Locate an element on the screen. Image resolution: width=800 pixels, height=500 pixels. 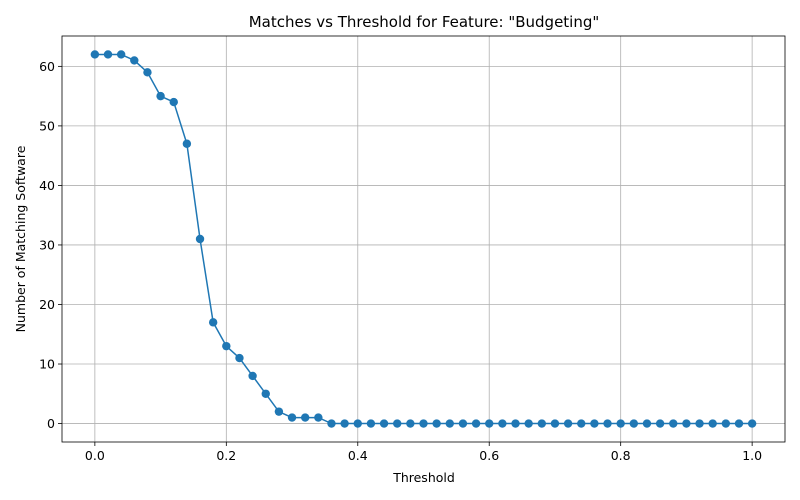
y-tick-label: 0 is located at coordinates (51, 423).